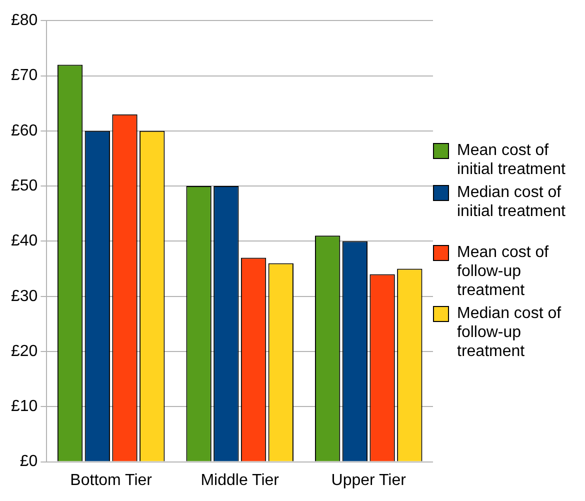 This screenshot has width=585, height=501. I want to click on y-tick-label: £0, so click(29, 461).